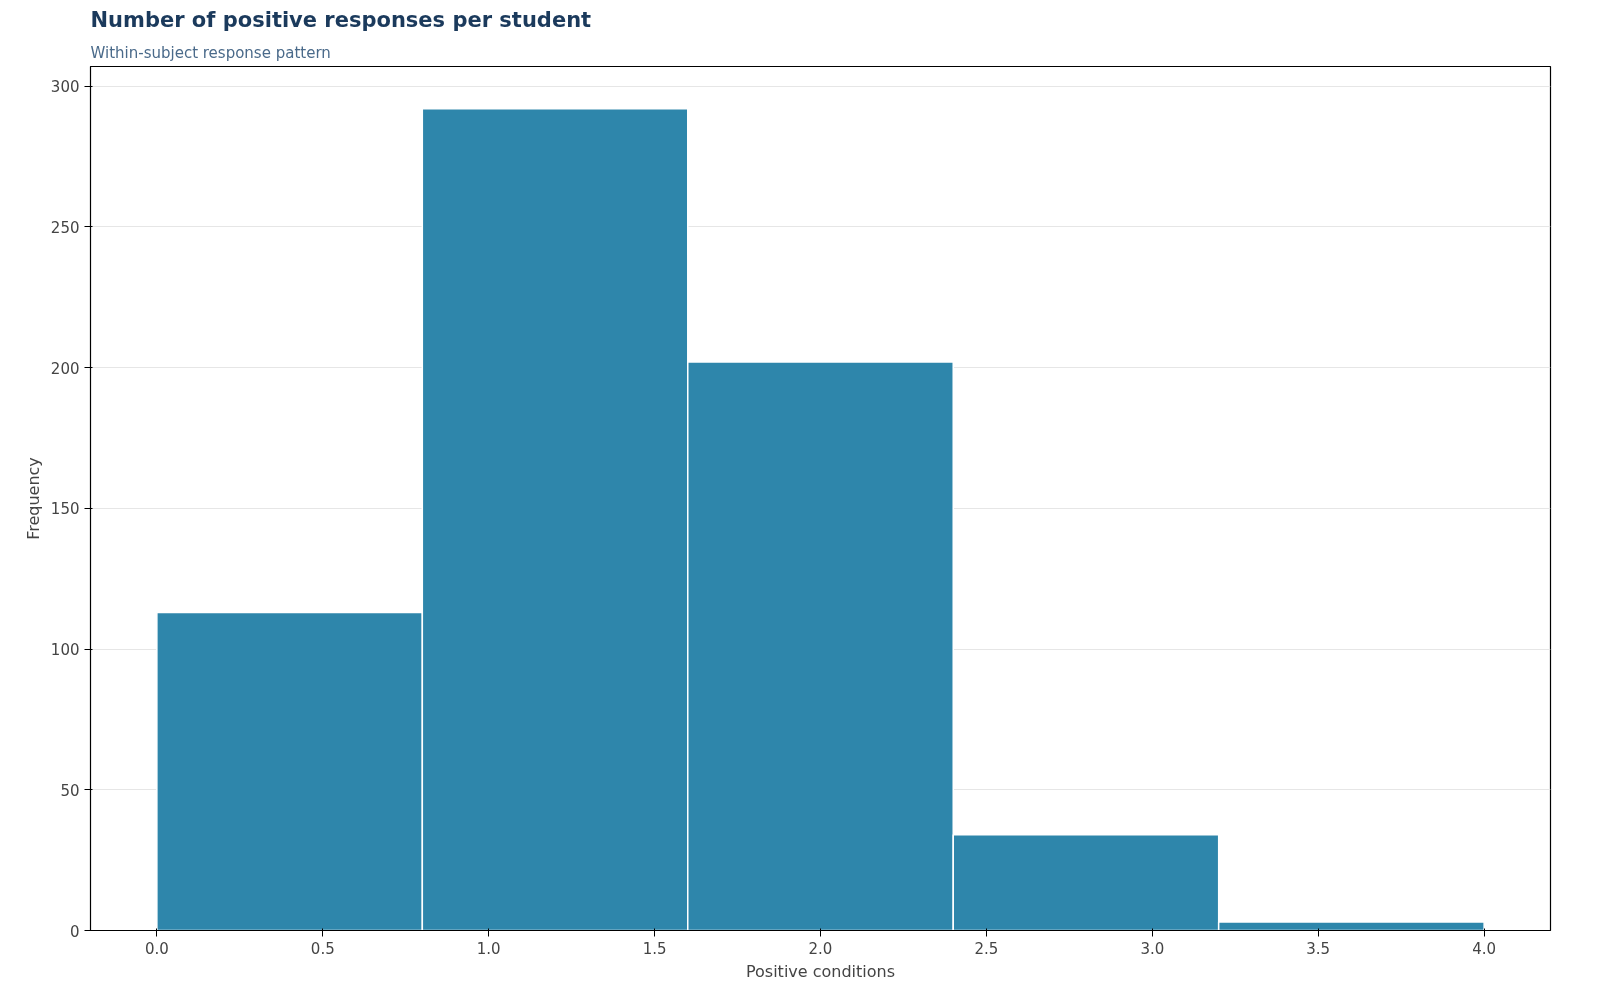  I want to click on x-tick-label: 3.5, so click(1318, 948).